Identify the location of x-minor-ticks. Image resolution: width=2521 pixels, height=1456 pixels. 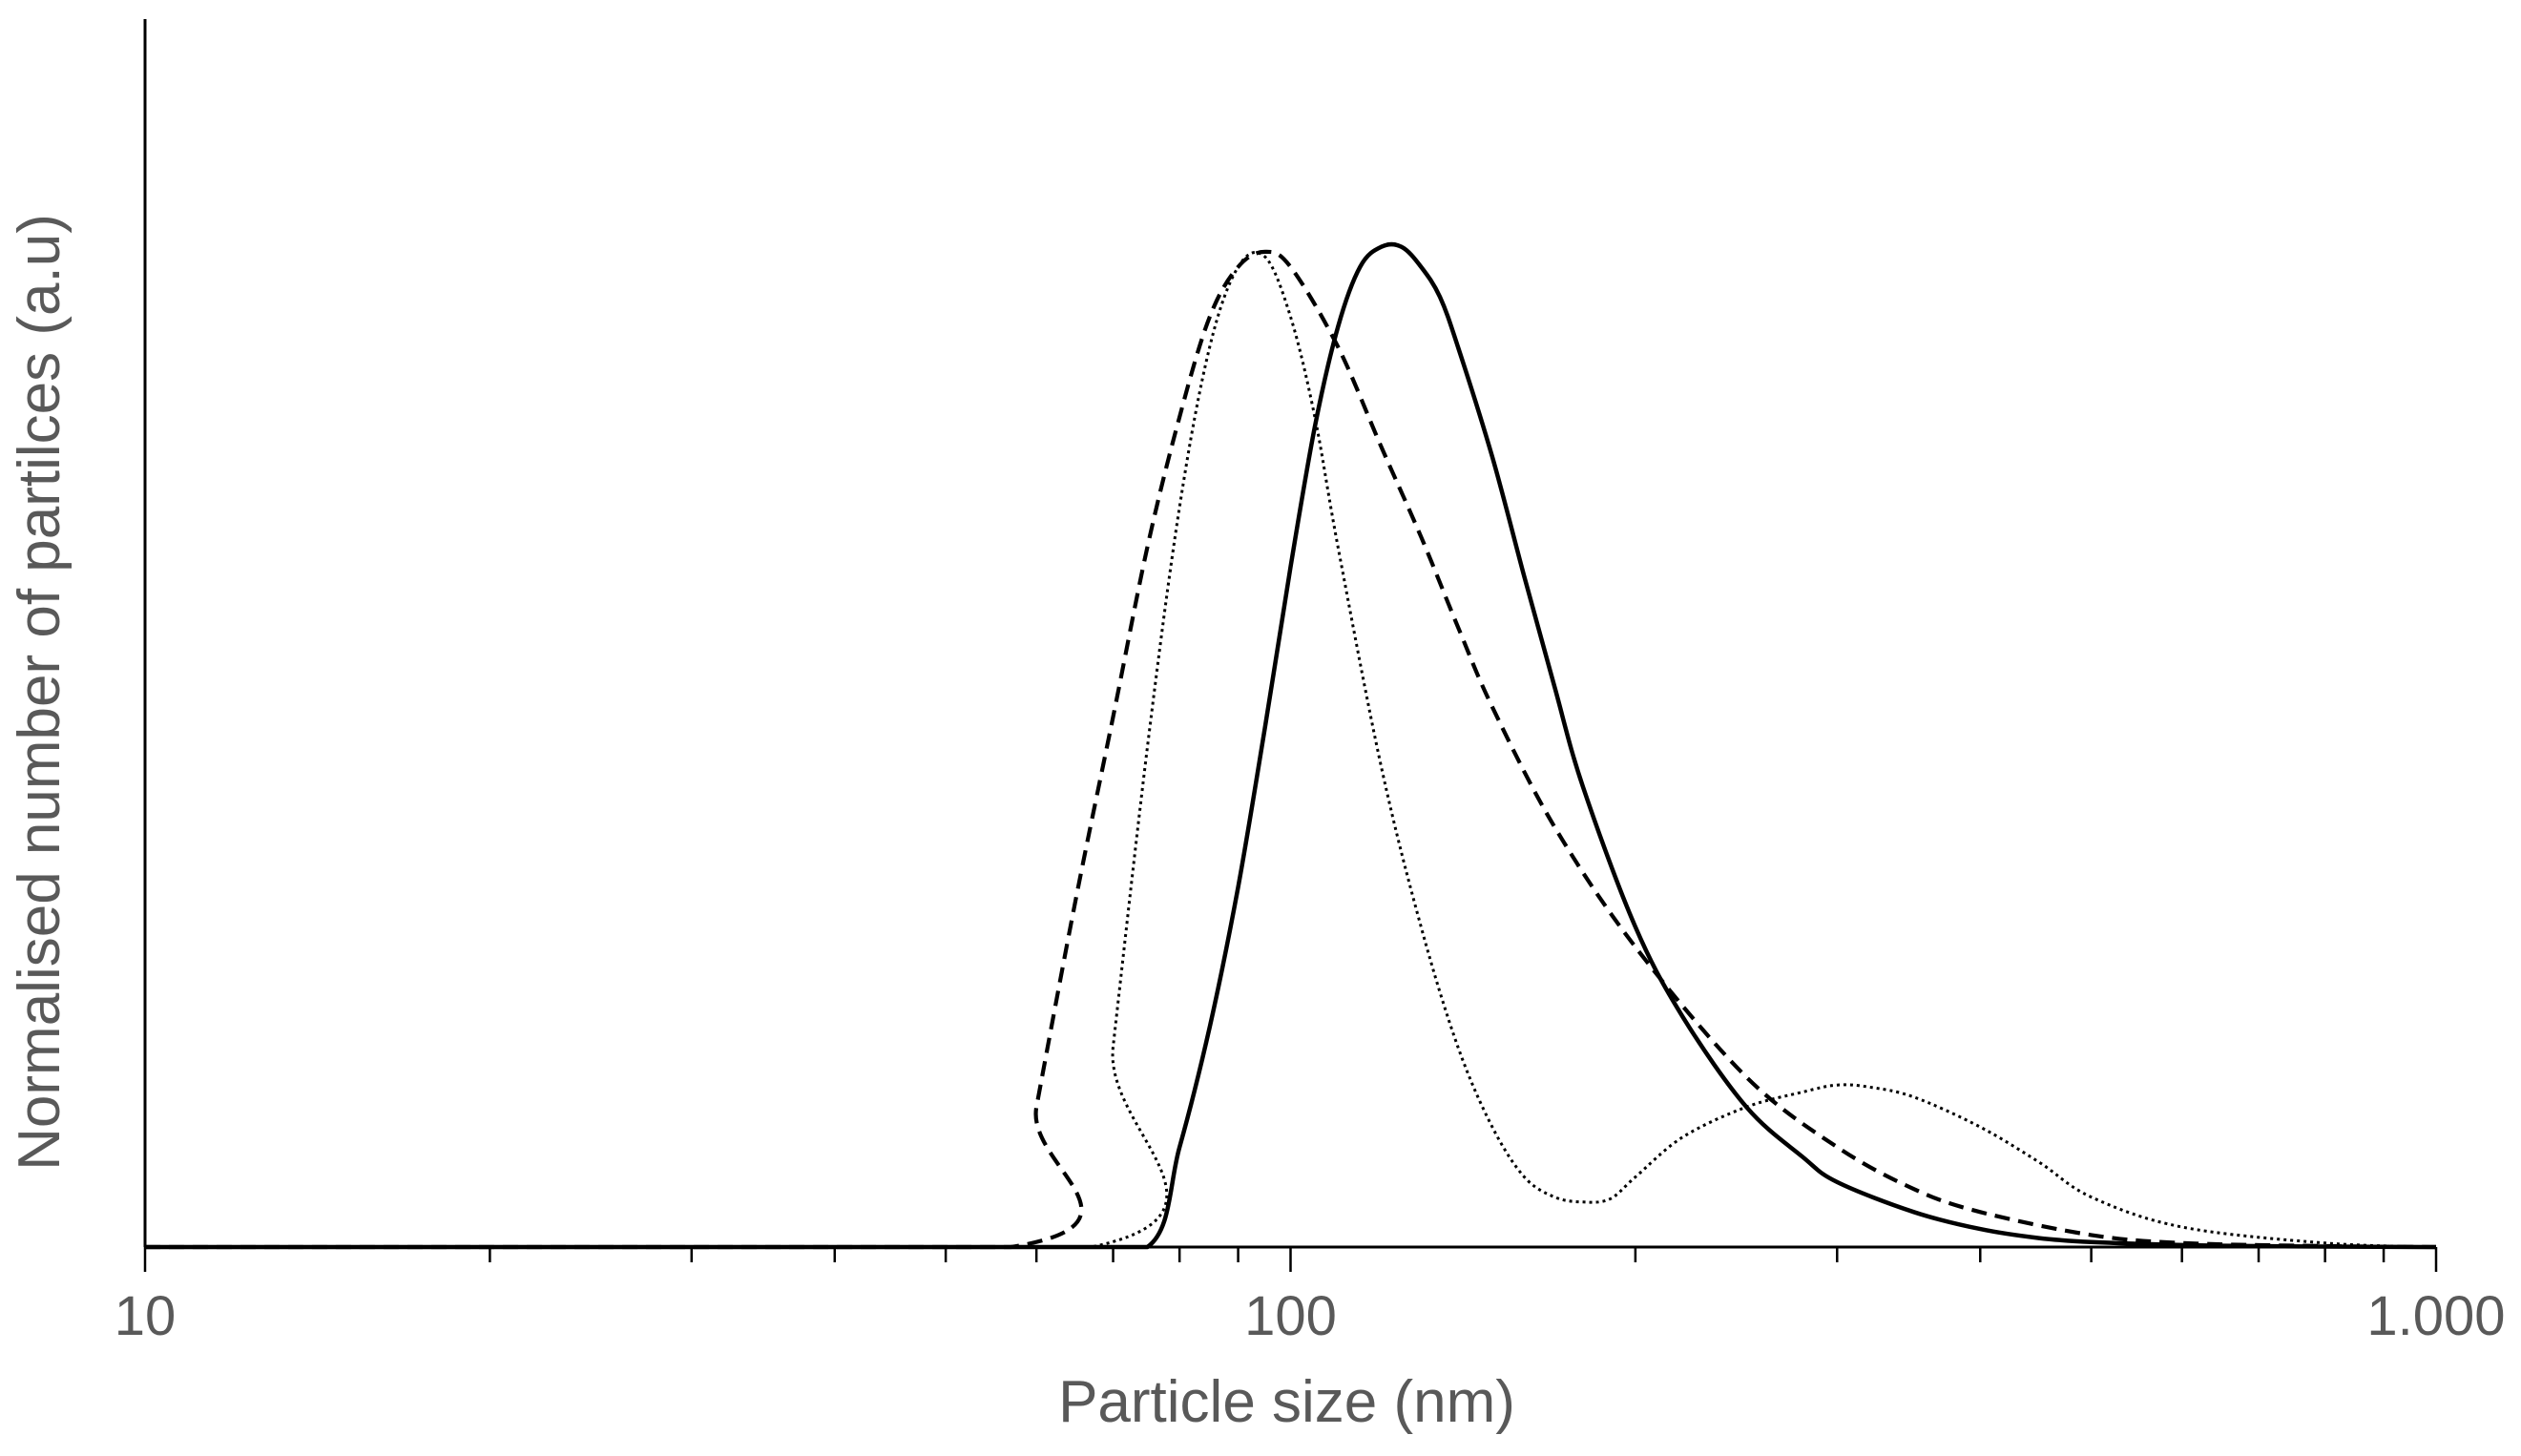
(1437, 1254).